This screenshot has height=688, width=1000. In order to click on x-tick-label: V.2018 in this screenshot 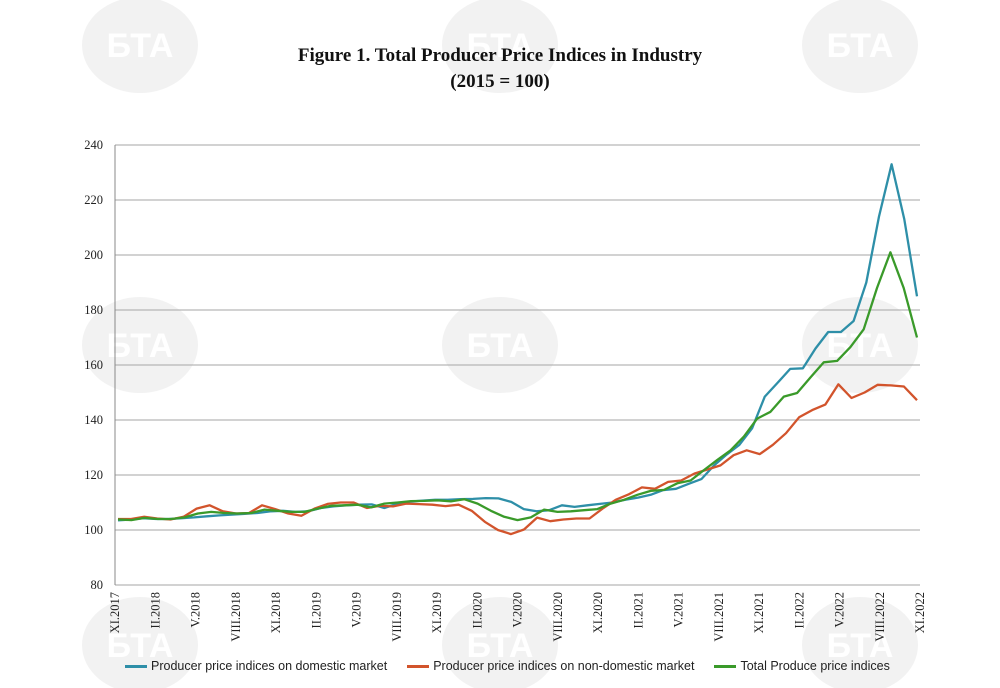, I will do `click(196, 610)`.